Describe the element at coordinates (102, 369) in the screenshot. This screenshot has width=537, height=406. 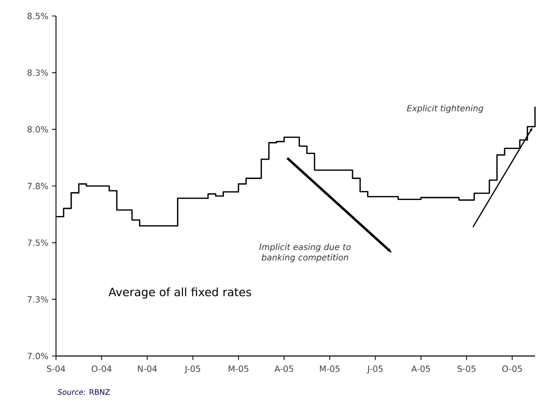
I see `x-tick-label: O-04` at that location.